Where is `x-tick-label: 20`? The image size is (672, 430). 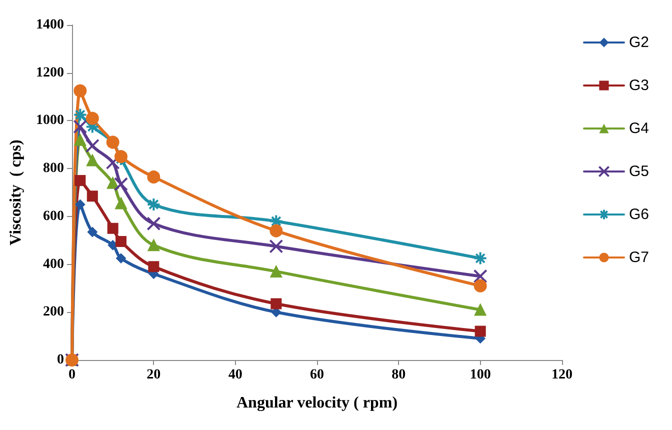 x-tick-label: 20 is located at coordinates (153, 375).